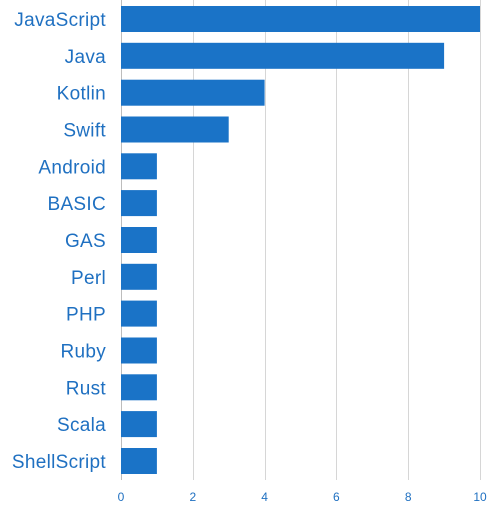  I want to click on bar-swift, so click(175, 129).